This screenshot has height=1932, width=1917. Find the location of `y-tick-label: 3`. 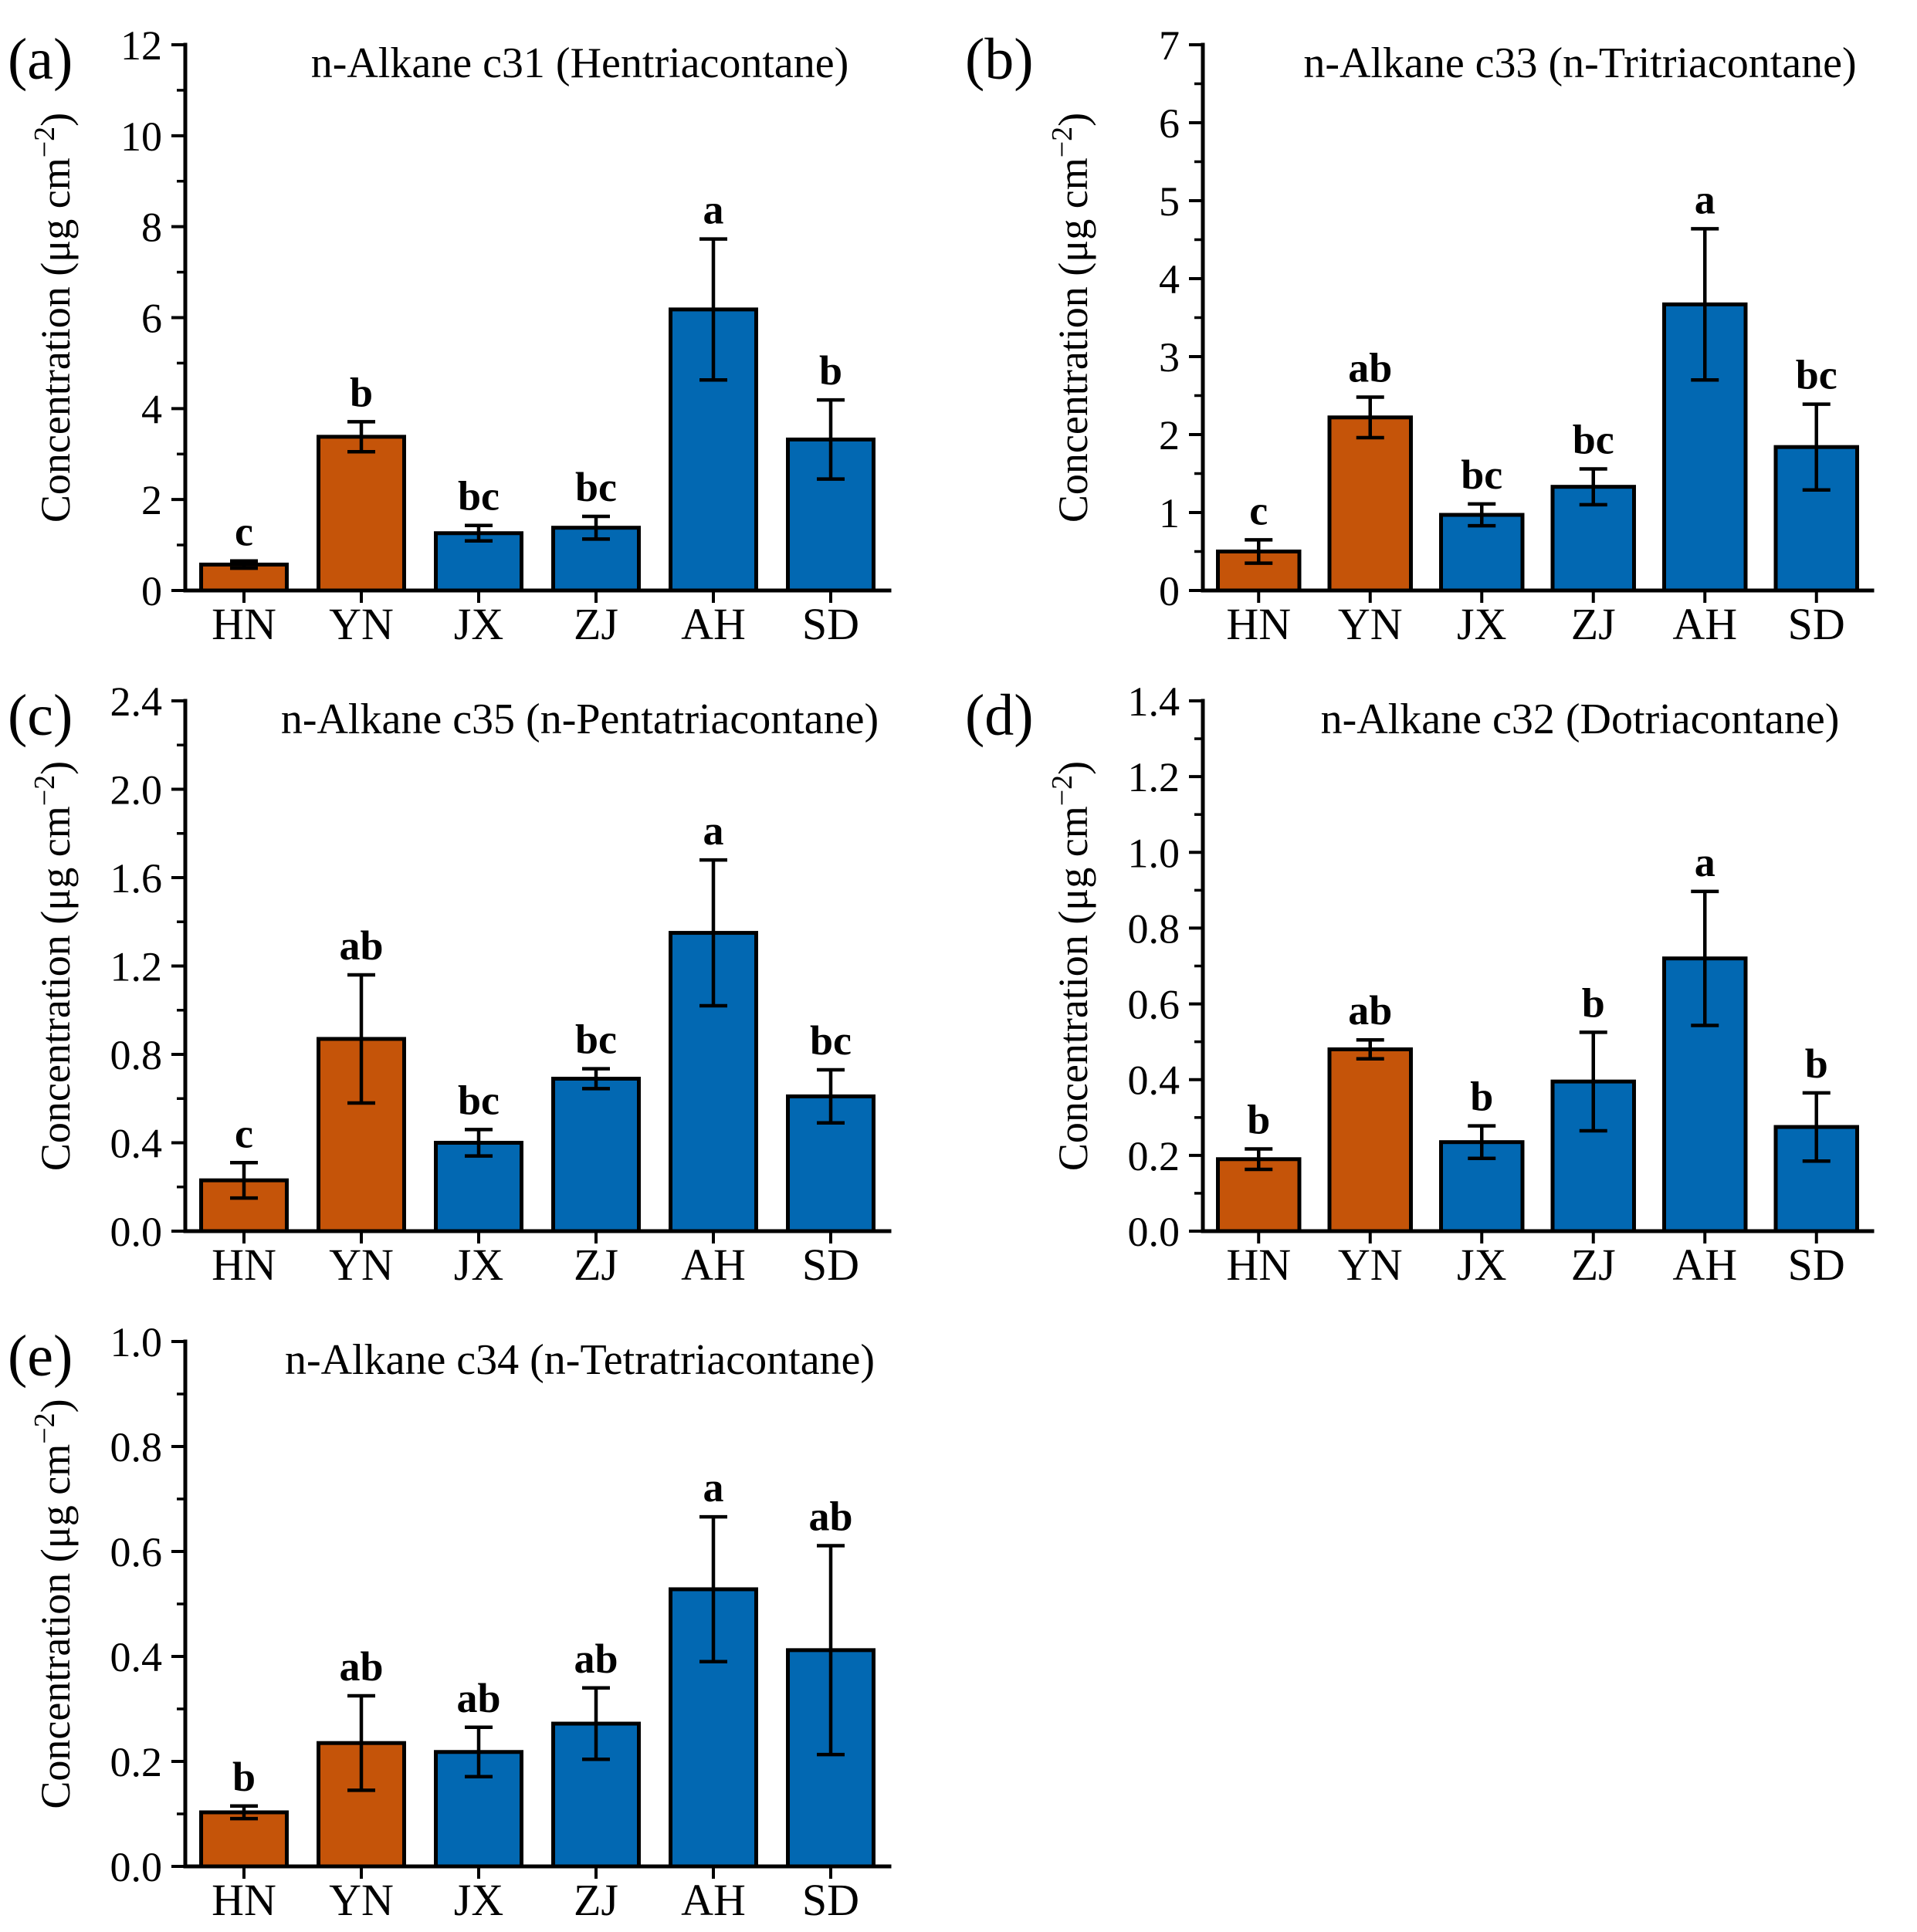

y-tick-label: 3 is located at coordinates (1169, 357).